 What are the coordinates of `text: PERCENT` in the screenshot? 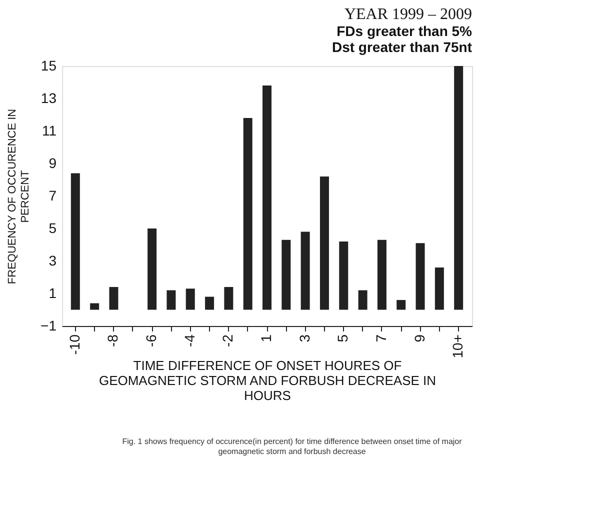 It's located at (26, 196).